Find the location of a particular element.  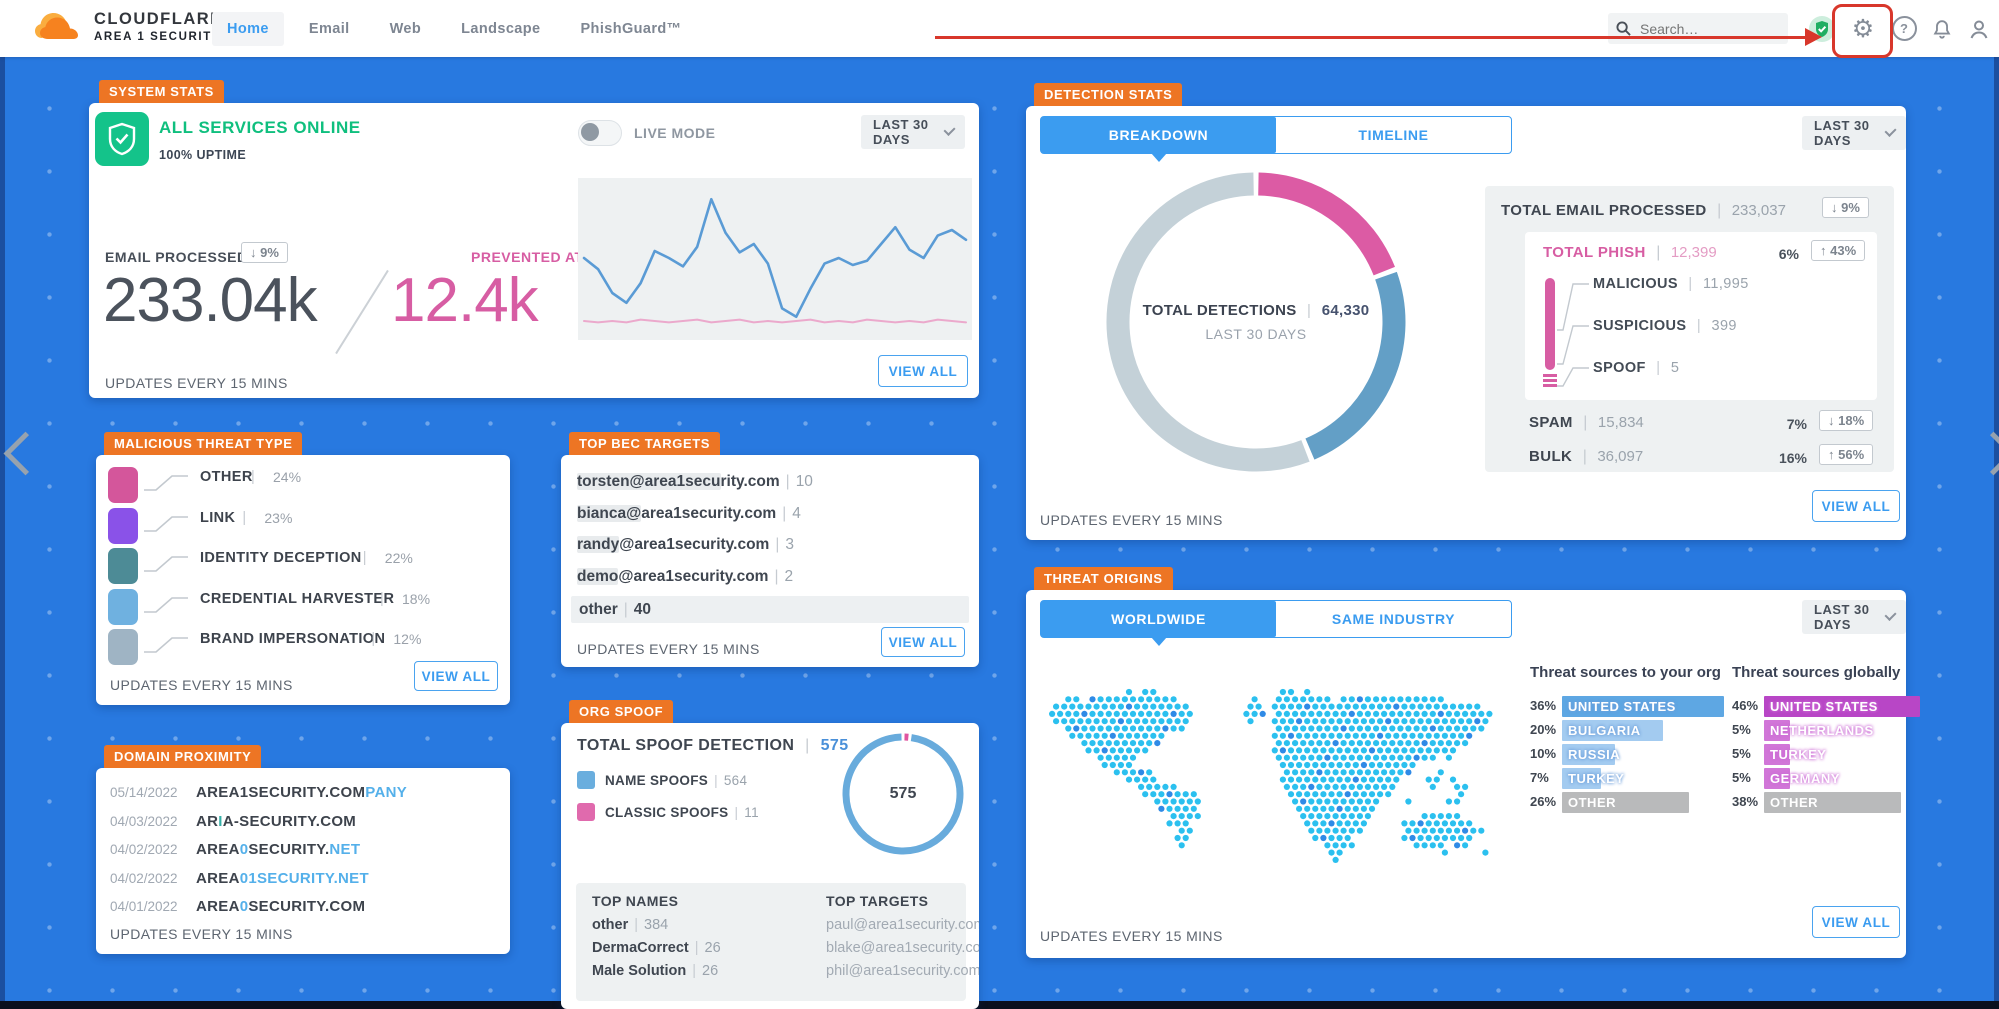

bec-row: randy@area1security.com | 3 is located at coordinates (685, 545).